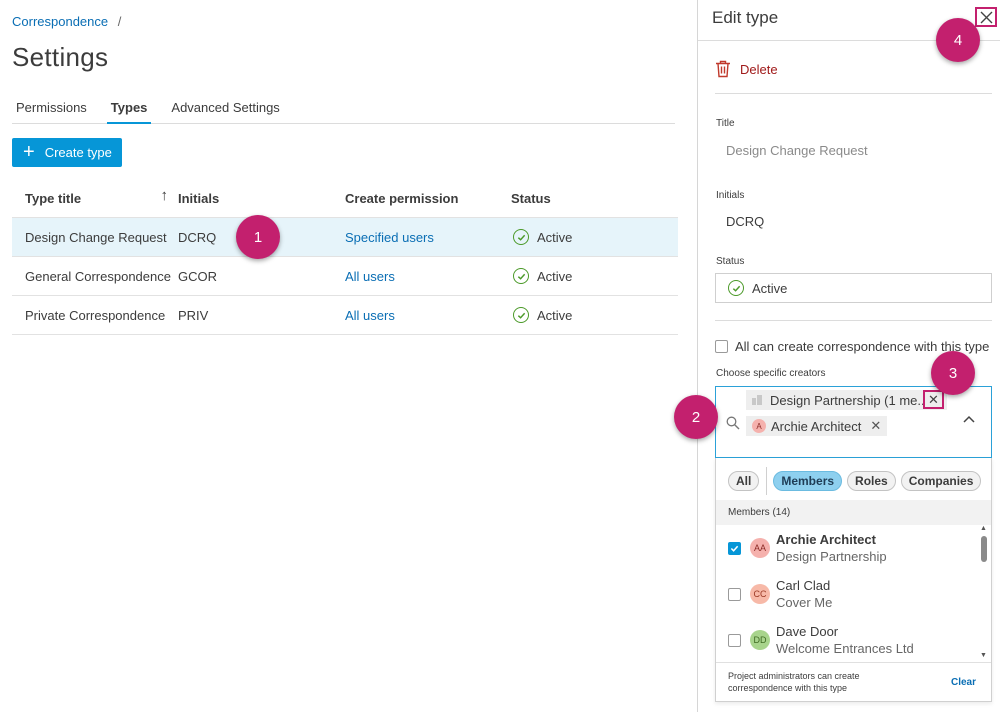 The image size is (1000, 712). What do you see at coordinates (803, 585) in the screenshot?
I see `member-name: Carl Clad` at bounding box center [803, 585].